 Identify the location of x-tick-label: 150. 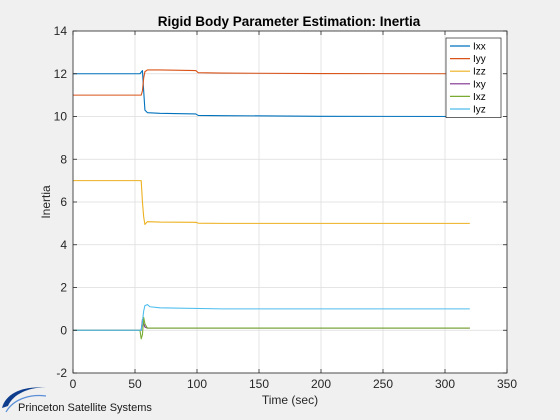
(259, 384).